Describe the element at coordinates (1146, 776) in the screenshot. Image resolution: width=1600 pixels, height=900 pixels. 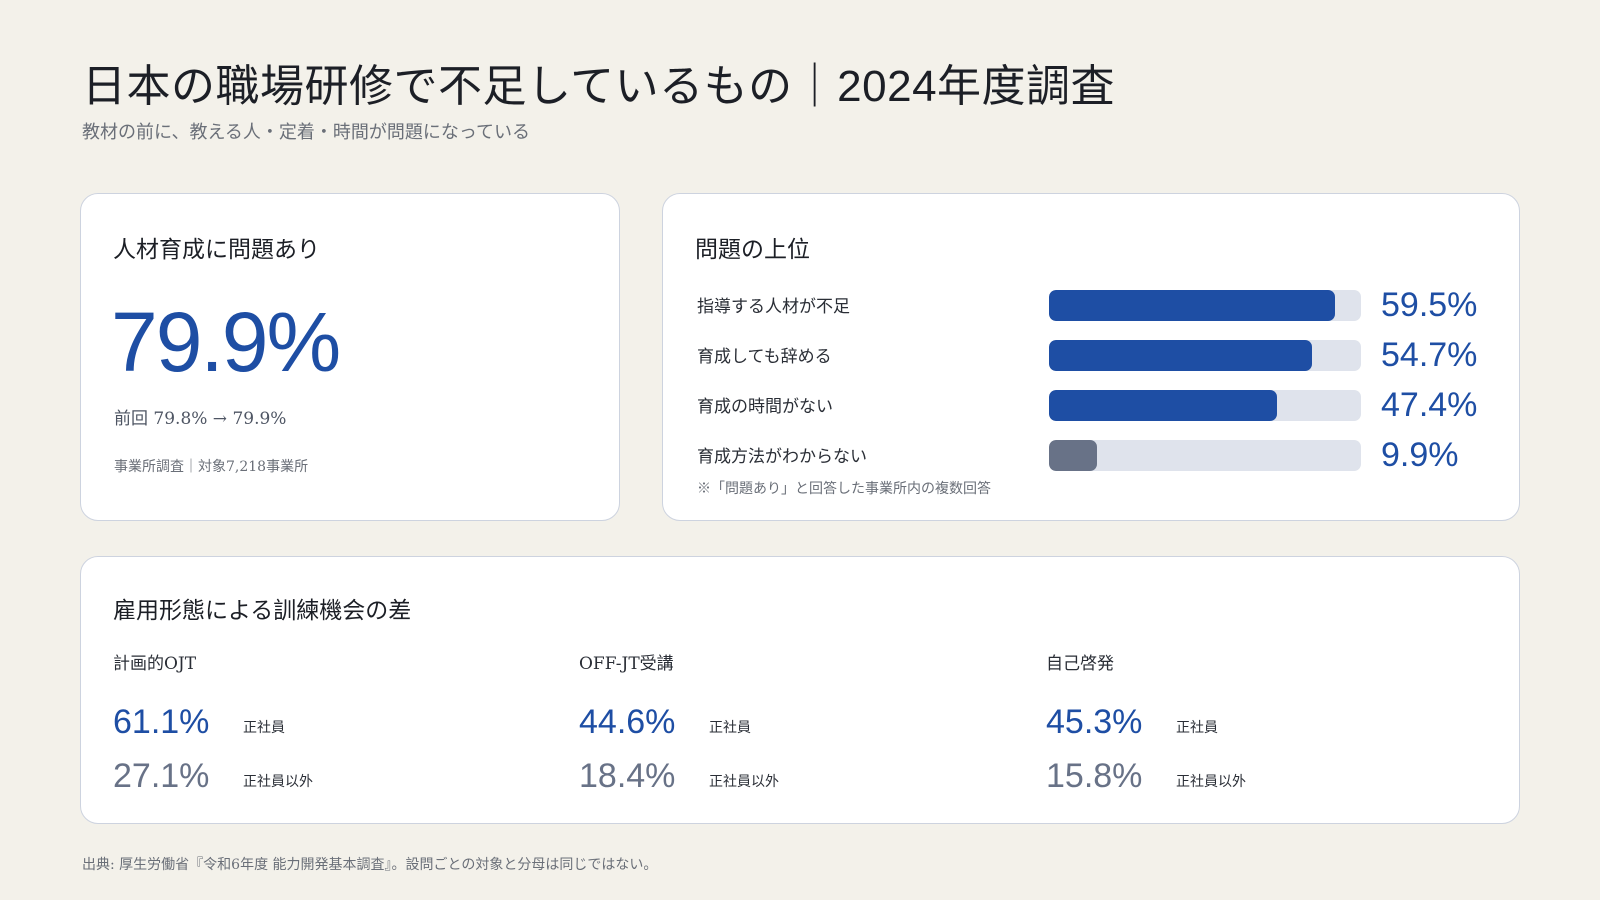
I see `nonregular-stat: 15.8% 正社員以外` at that location.